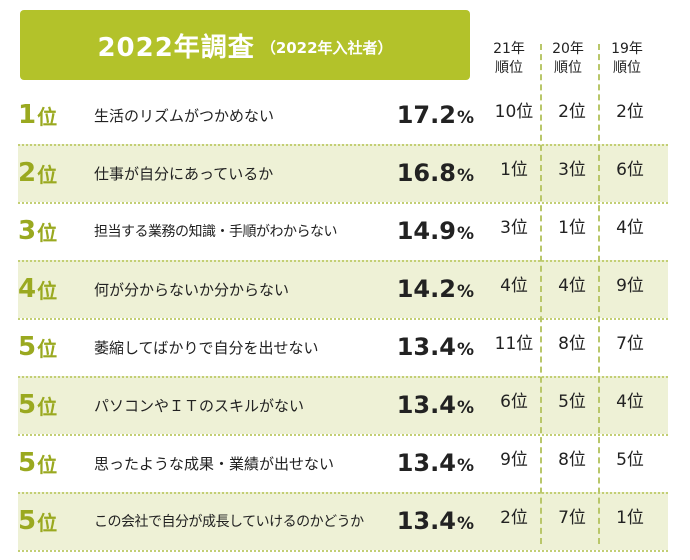  I want to click on percentage-value: 16.8%, so click(432, 173).